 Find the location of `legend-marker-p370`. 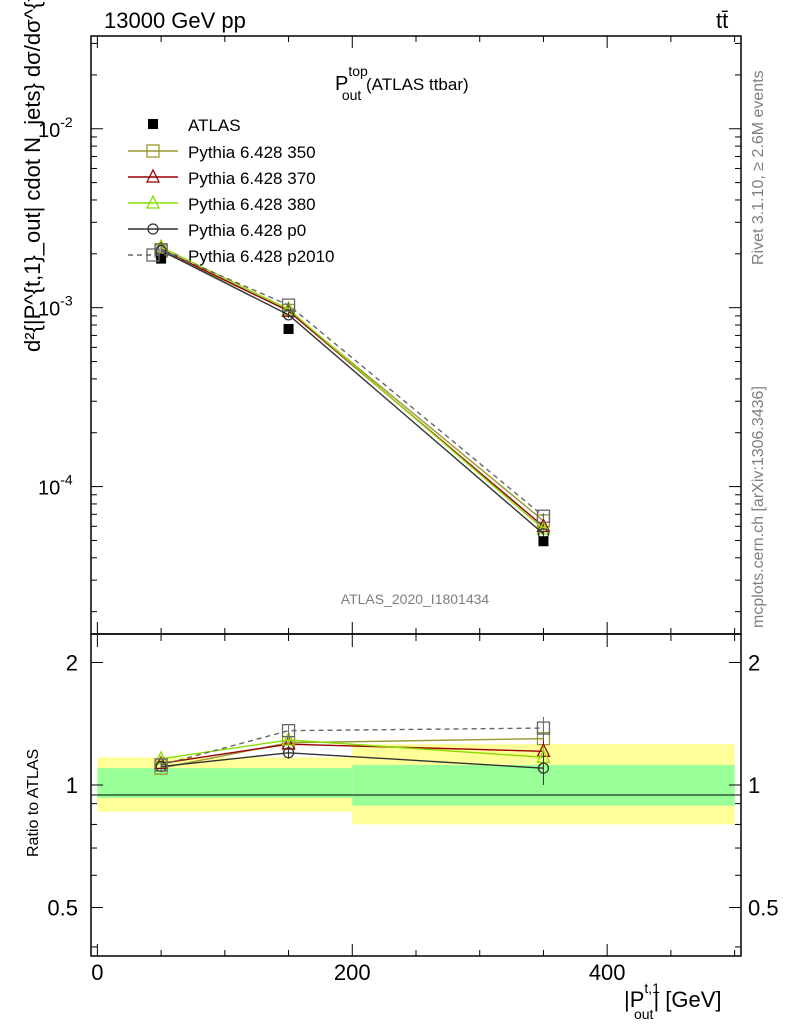

legend-marker-p370 is located at coordinates (153, 175).